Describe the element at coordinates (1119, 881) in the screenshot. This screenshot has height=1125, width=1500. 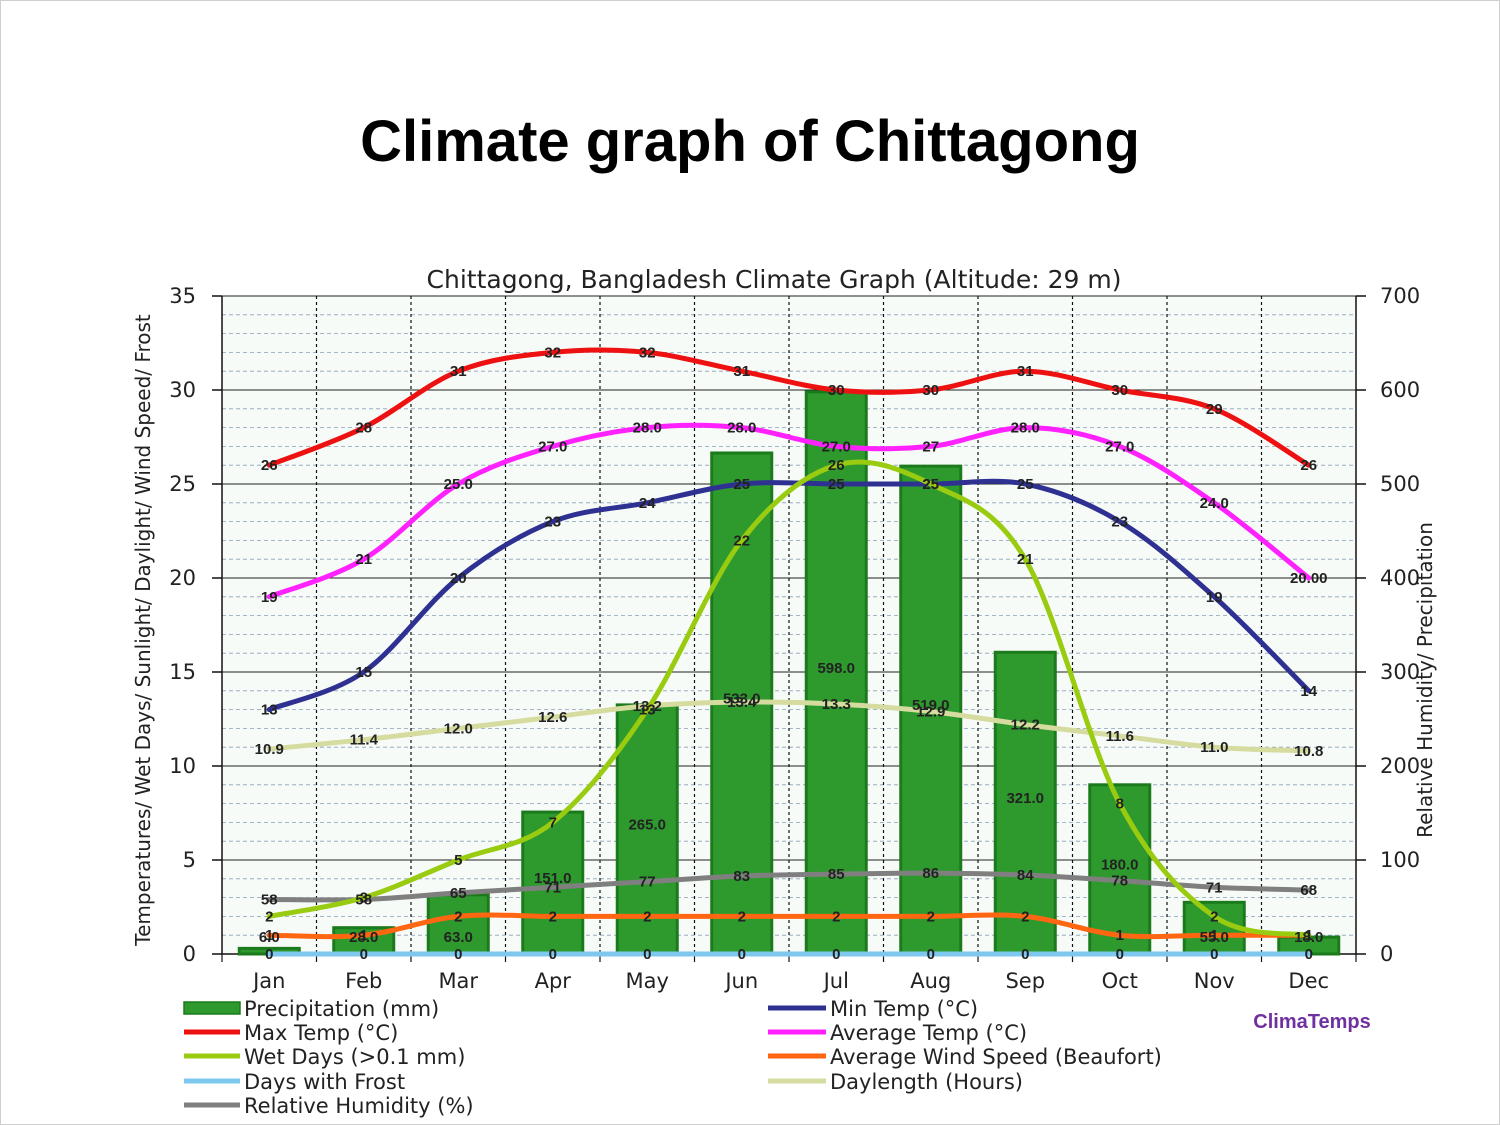
I see `data-label: 78` at that location.